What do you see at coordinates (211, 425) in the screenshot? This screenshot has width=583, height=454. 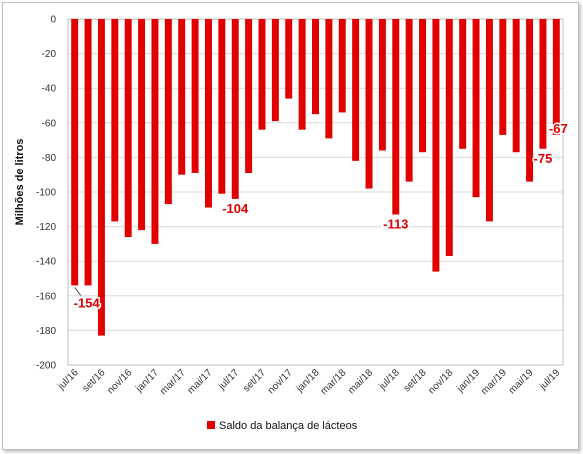 I see `legend-swatch` at bounding box center [211, 425].